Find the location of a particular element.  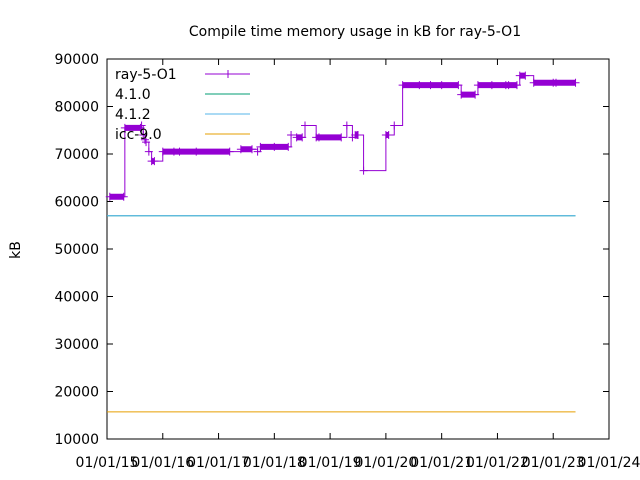

x-tick-label: 01/01/23 is located at coordinates (553, 463).